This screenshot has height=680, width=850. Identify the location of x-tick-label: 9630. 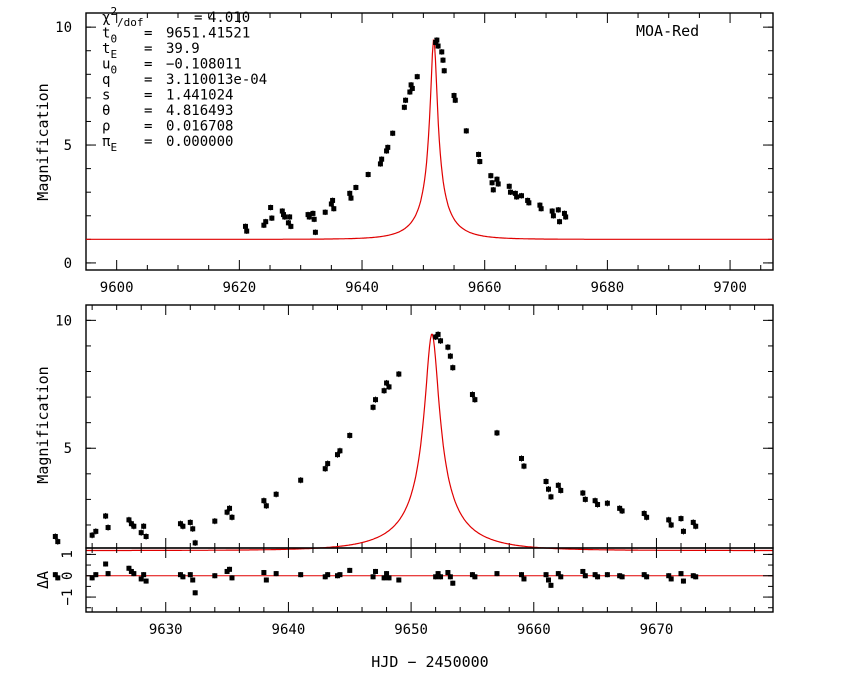
(166, 630).